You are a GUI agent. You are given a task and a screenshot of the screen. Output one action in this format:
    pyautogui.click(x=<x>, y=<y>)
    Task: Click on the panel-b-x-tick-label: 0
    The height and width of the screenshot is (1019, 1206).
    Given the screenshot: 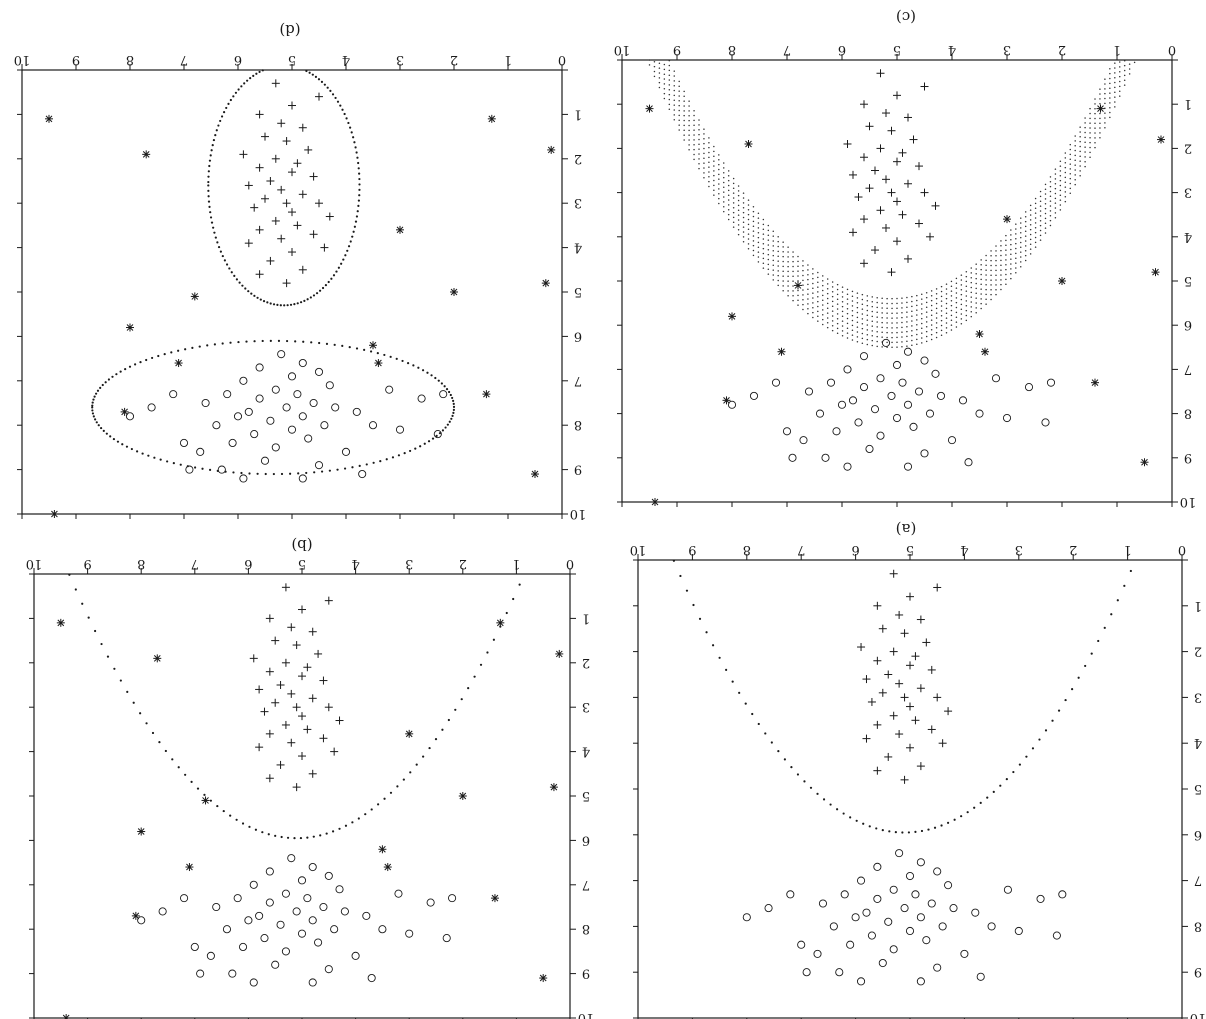 What is the action you would take?
    pyautogui.click(x=570, y=563)
    